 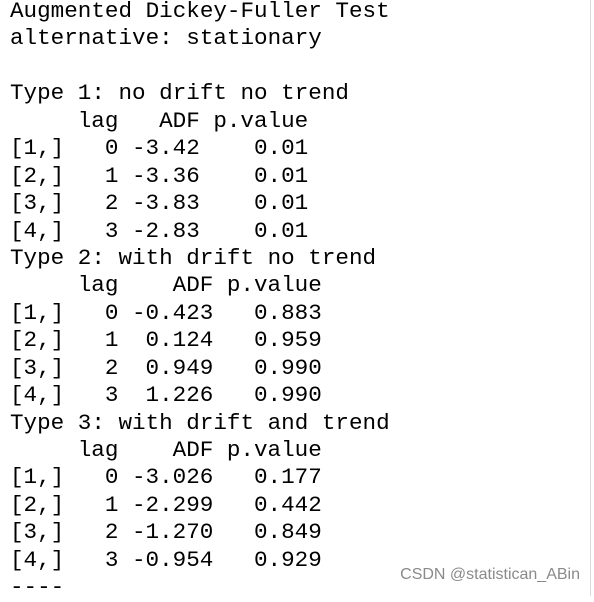 I want to click on table-row: [4,] 3 1.226 0.990, so click(x=200, y=395).